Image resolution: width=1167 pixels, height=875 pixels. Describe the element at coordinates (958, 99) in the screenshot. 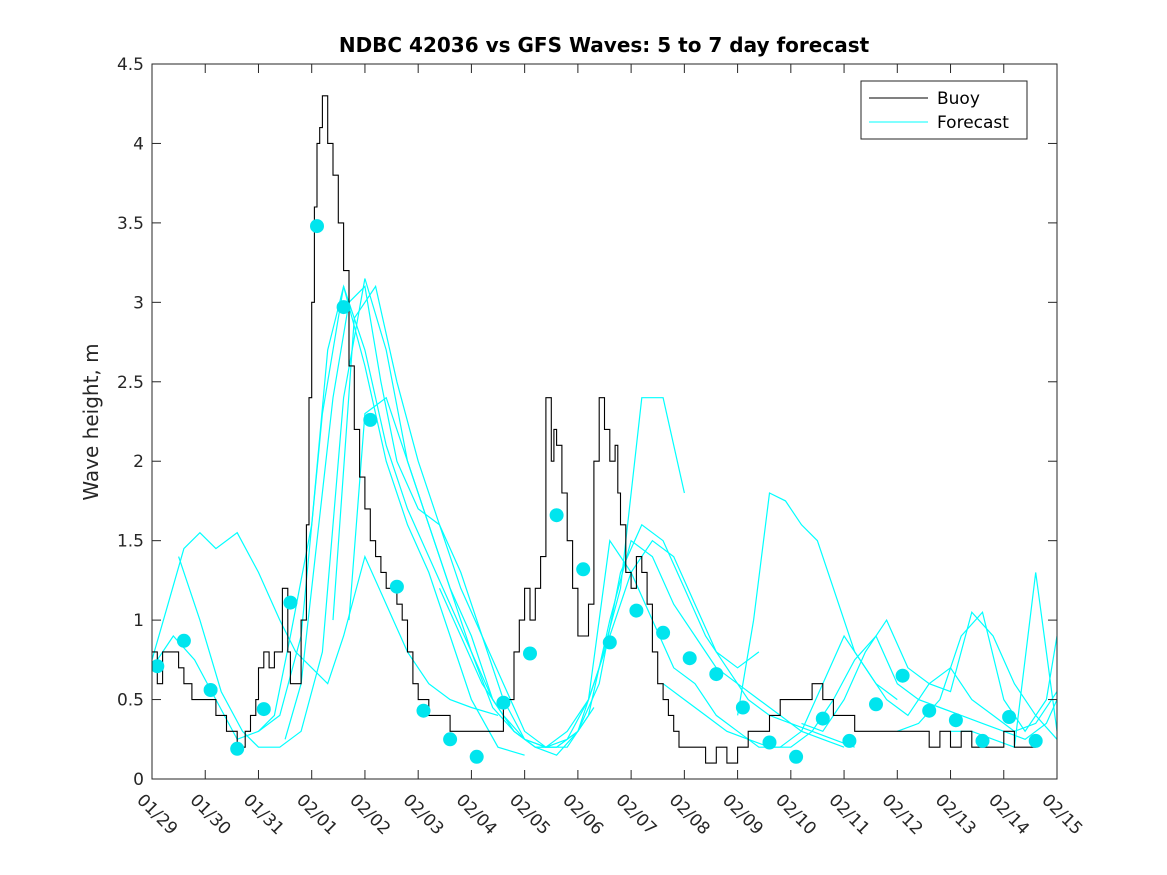

I see `legend-buoy-label: Buoy` at that location.